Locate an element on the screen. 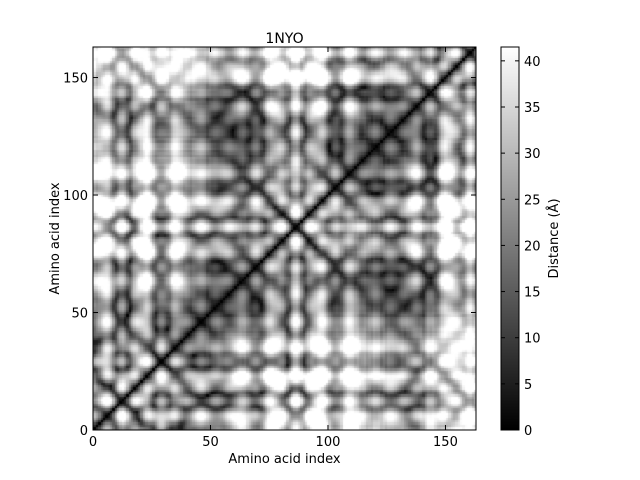  colorbar-tick-label: 25 is located at coordinates (532, 200).